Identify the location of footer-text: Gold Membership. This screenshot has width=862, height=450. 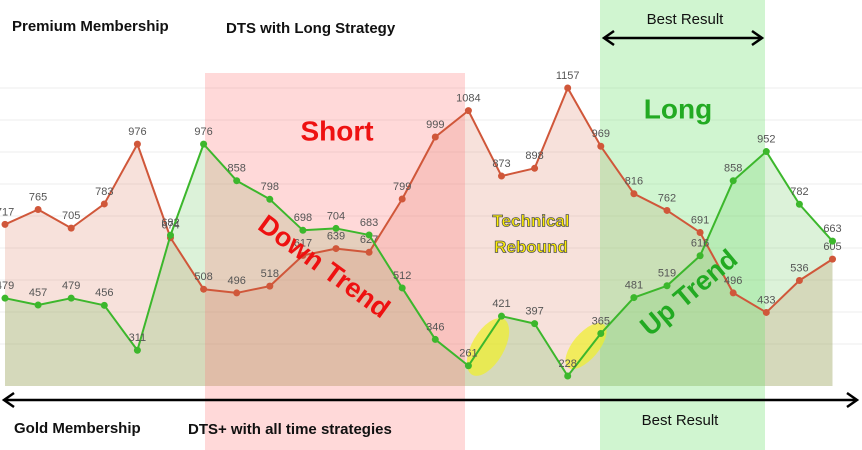
(77, 428).